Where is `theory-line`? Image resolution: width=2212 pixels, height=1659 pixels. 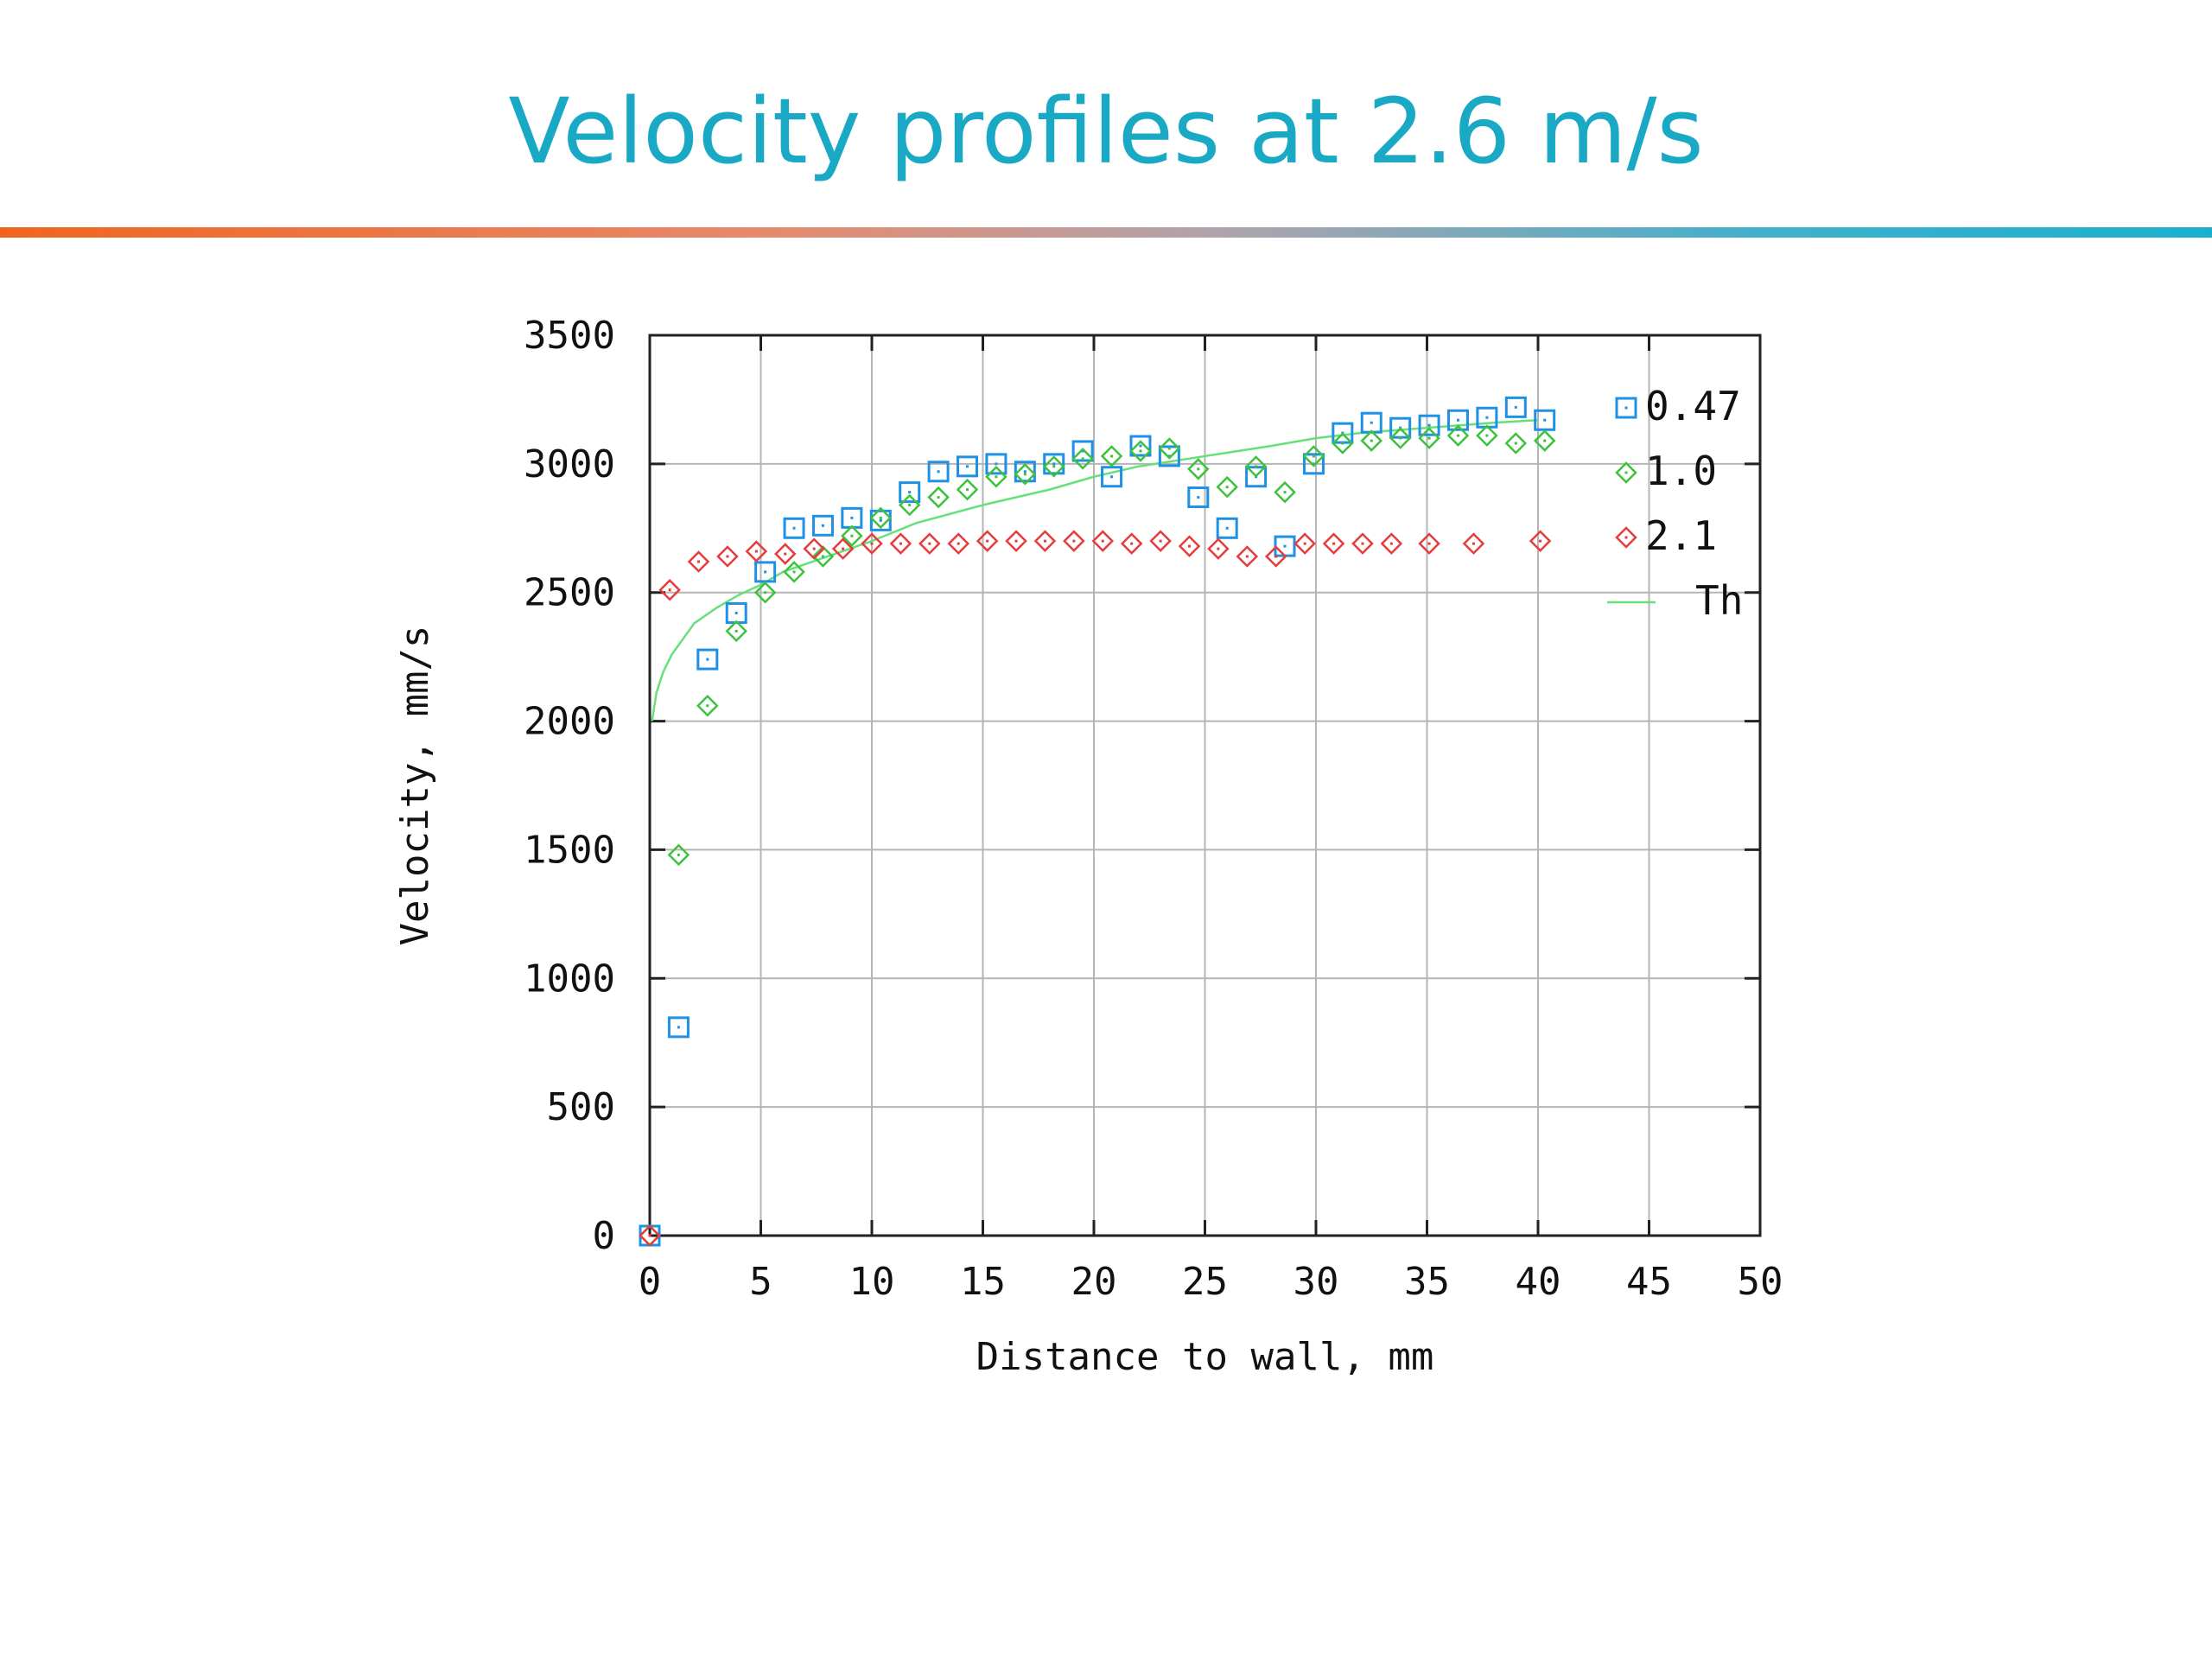 theory-line is located at coordinates (1095, 569).